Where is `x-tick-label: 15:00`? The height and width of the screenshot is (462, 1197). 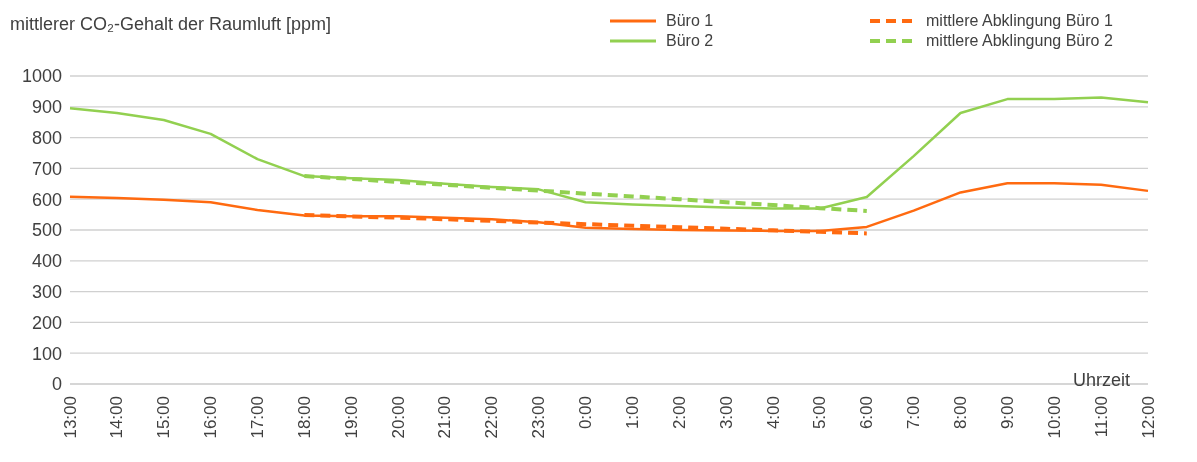 x-tick-label: 15:00 is located at coordinates (164, 417).